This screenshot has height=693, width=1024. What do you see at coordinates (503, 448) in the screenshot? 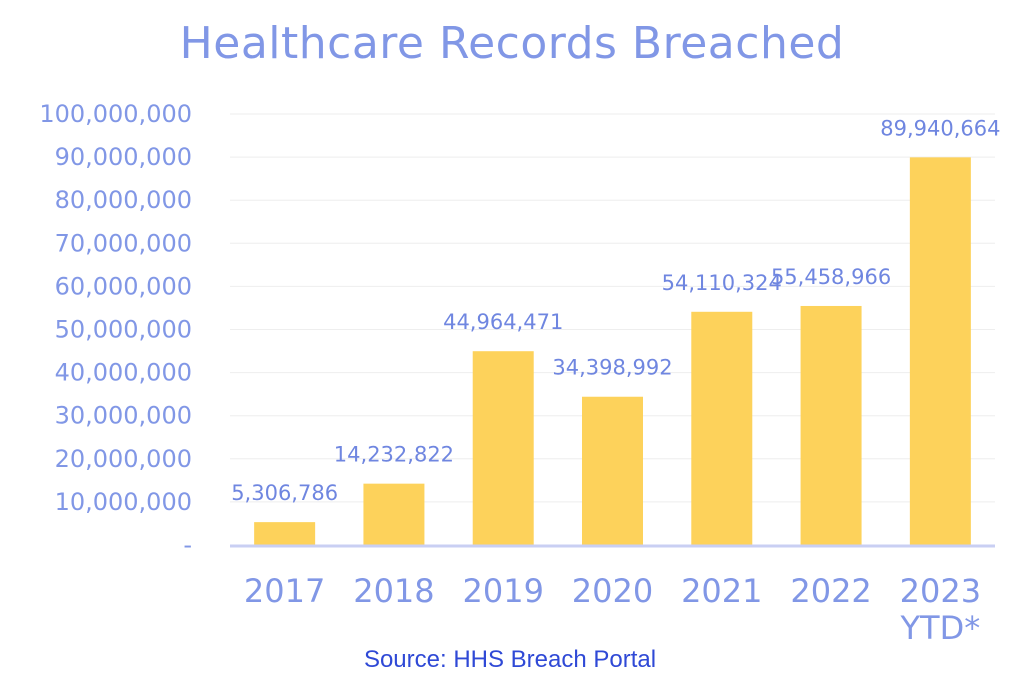
I see `bar-2019` at bounding box center [503, 448].